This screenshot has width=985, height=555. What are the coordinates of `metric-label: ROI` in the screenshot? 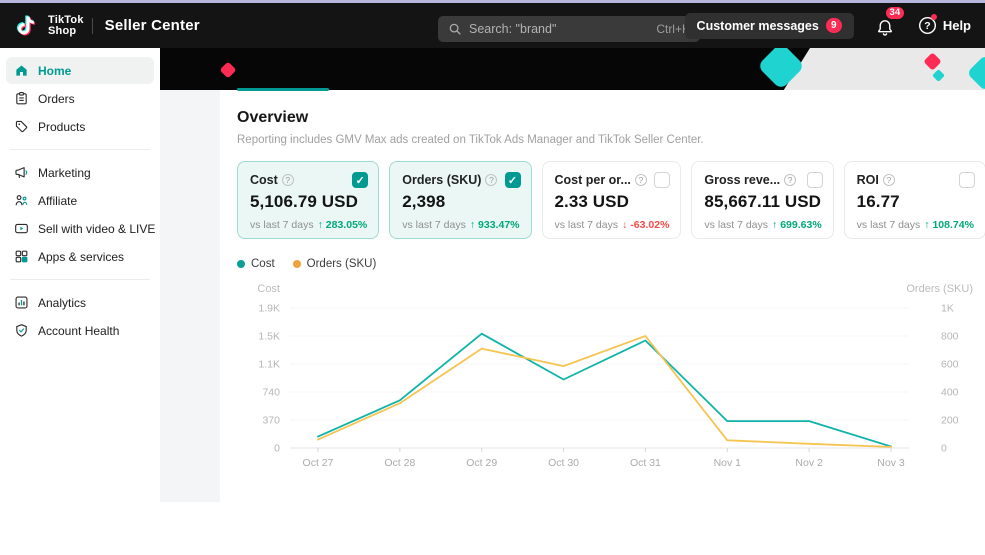 It's located at (867, 180).